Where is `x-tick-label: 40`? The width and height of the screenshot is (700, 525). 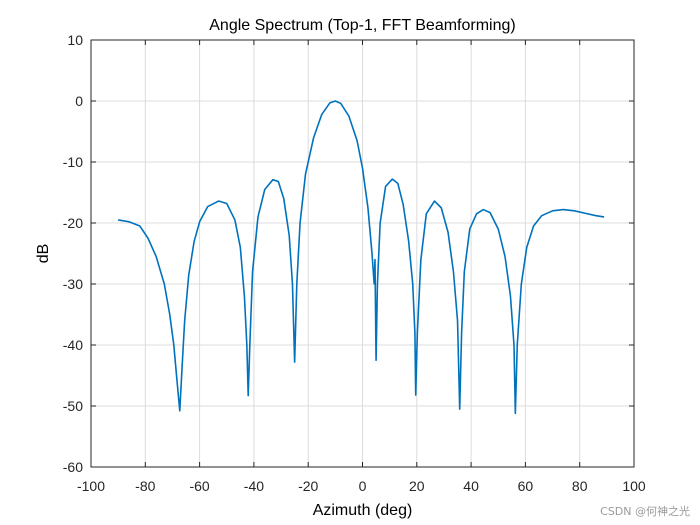
x-tick-label: 40 is located at coordinates (471, 486).